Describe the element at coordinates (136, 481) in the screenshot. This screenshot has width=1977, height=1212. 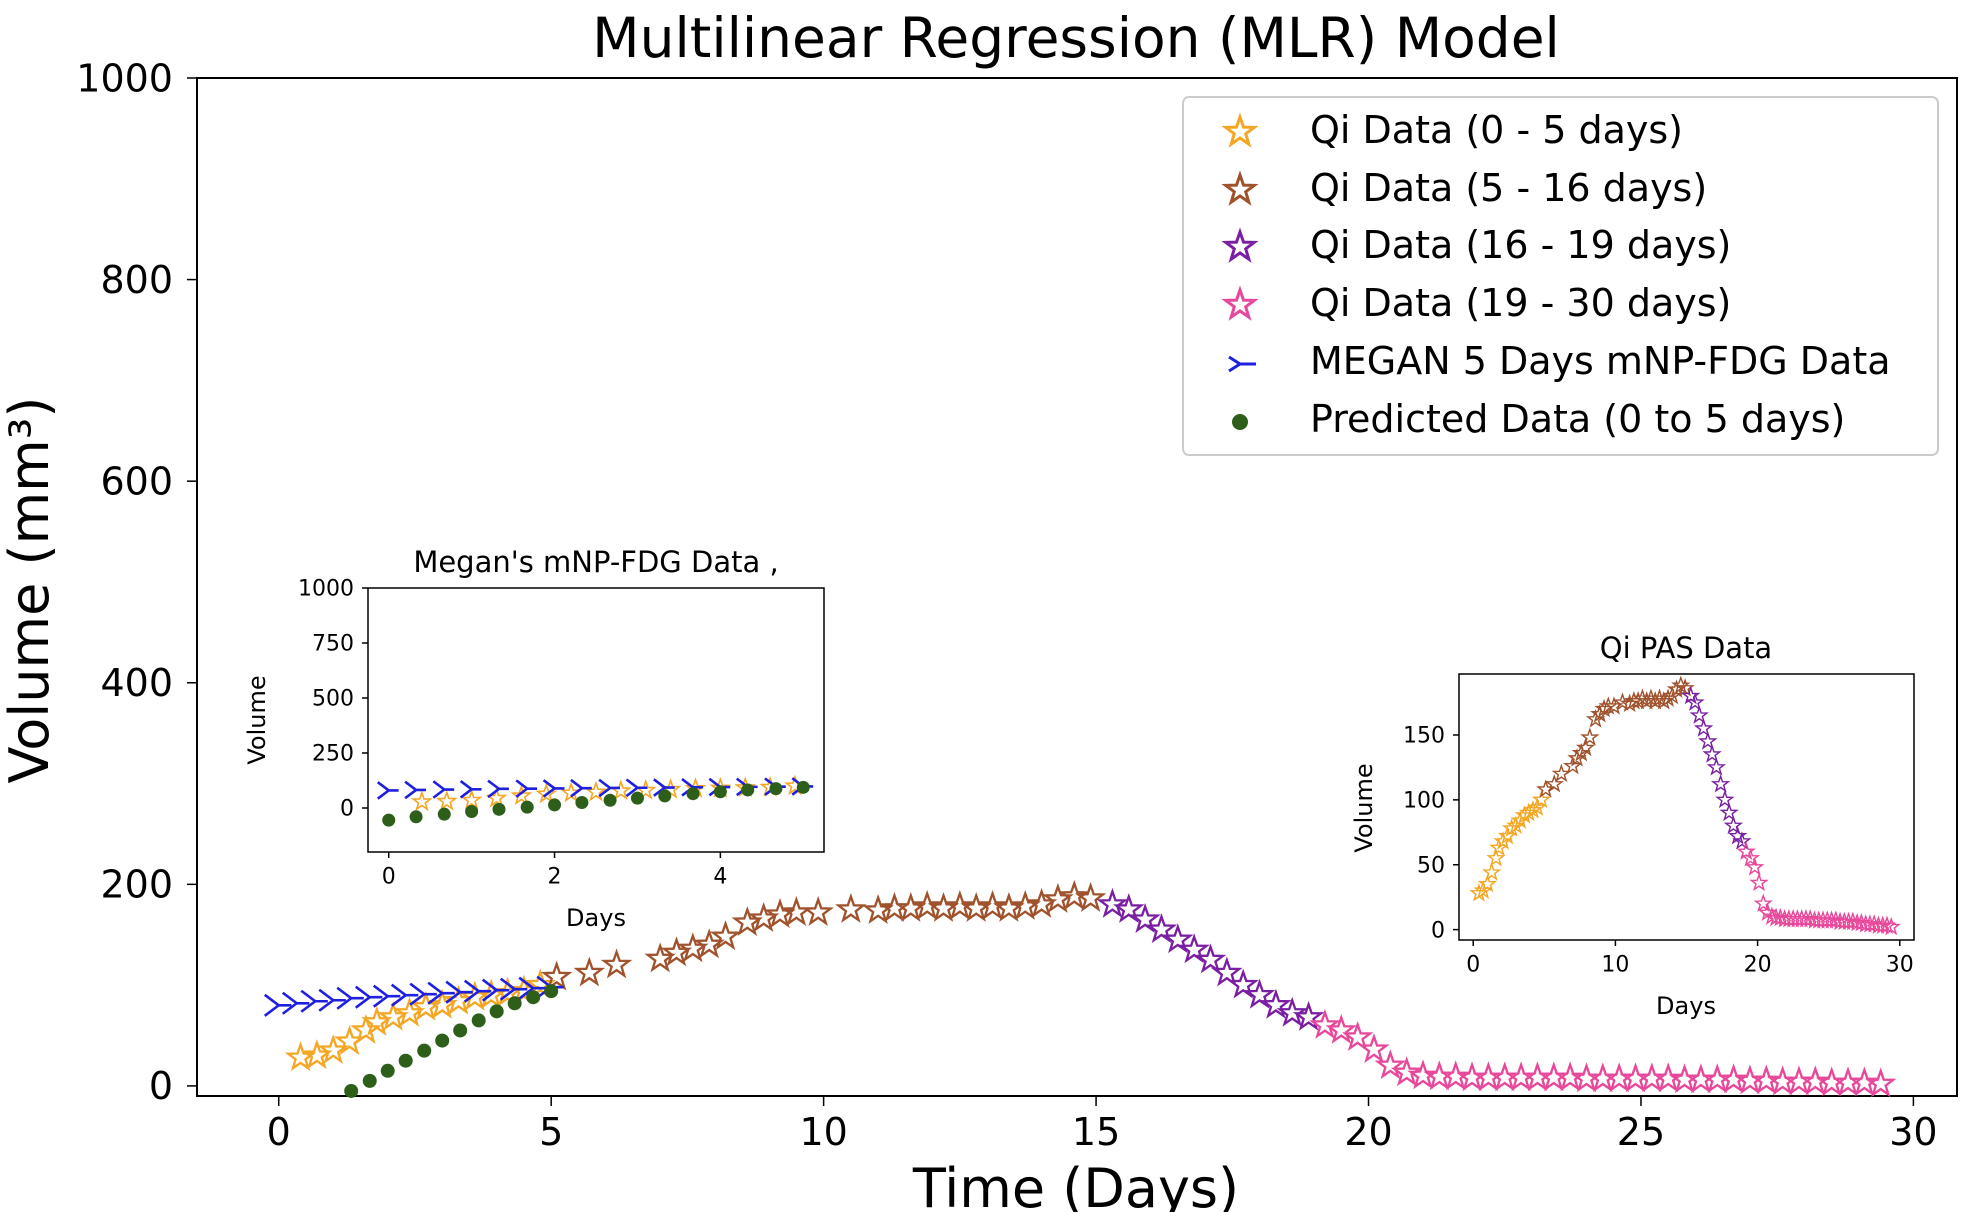
I see `y-tick-label: 600` at that location.